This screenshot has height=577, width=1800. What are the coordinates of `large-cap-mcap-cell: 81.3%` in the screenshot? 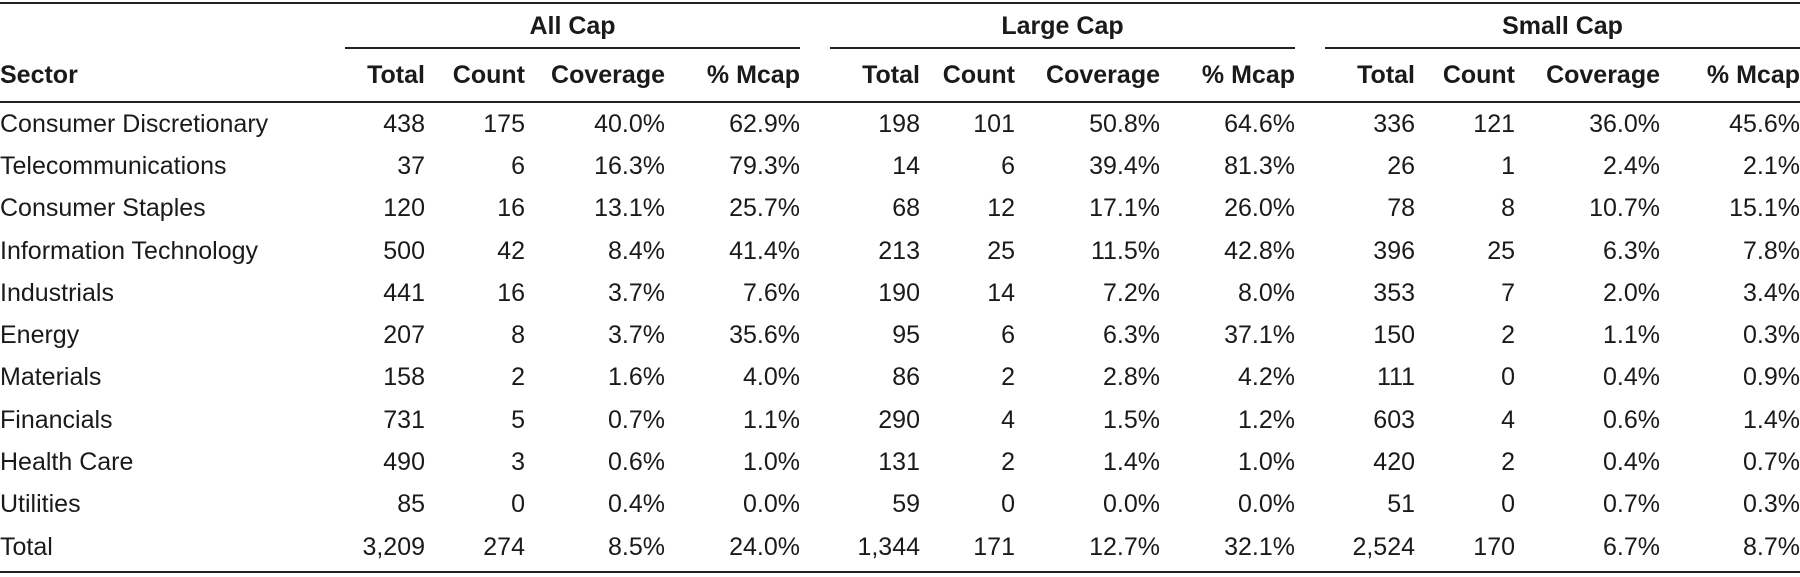 It's located at (1260, 165).